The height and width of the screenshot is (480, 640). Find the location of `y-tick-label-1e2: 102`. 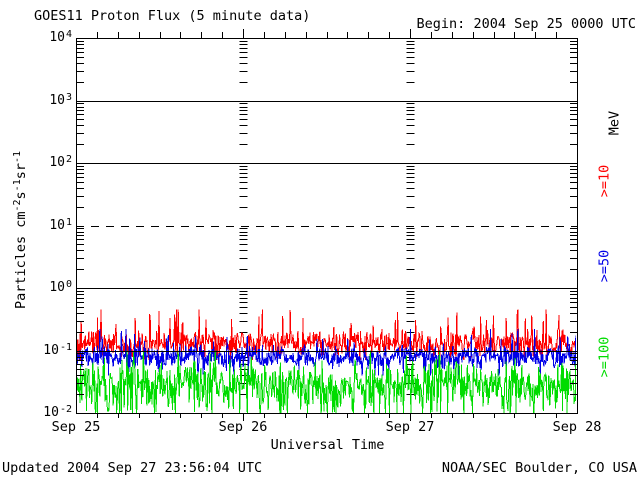

y-tick-label-1e2: 102 is located at coordinates (60, 162).